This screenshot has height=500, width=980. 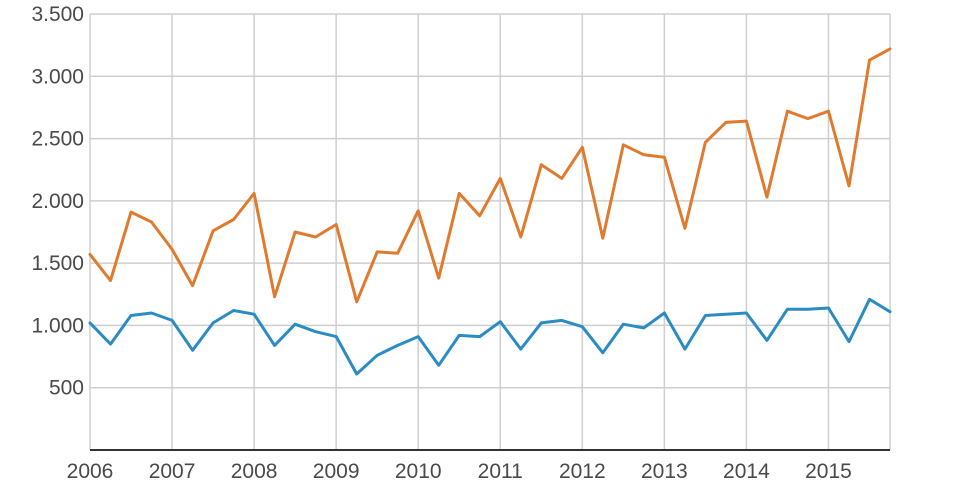 I want to click on y-tick-label: 500, so click(x=66, y=388).